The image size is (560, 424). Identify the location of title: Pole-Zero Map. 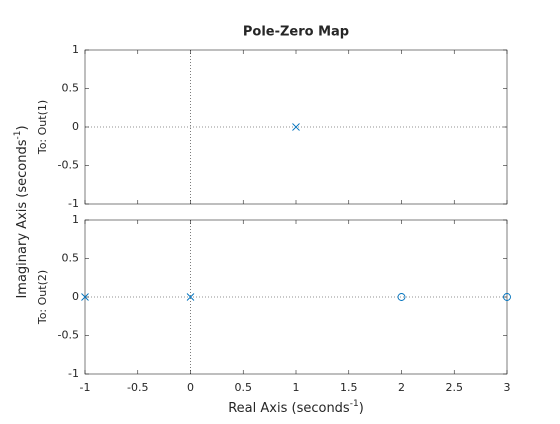
(296, 32).